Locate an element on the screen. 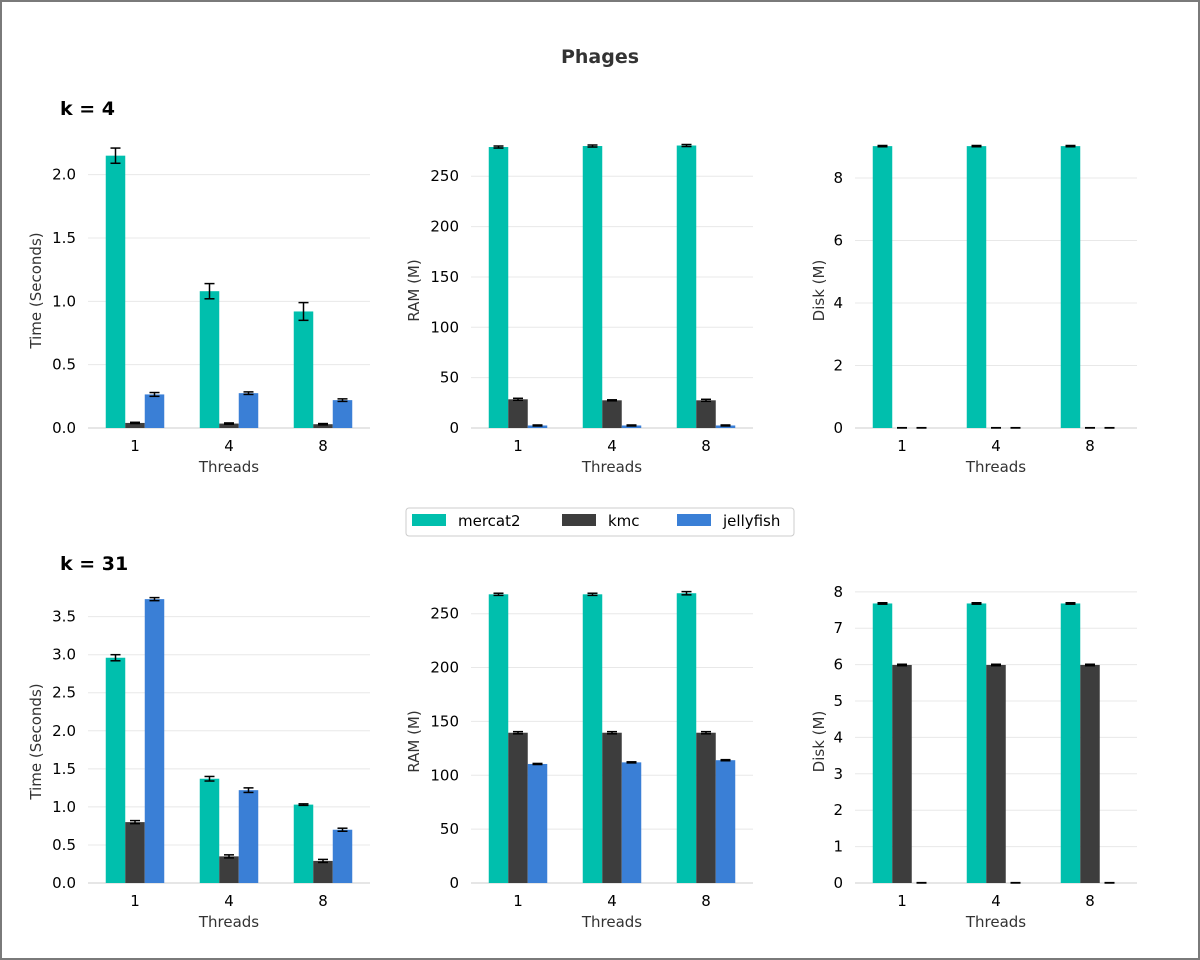  legend-swatch-jellyfish is located at coordinates (694, 520).